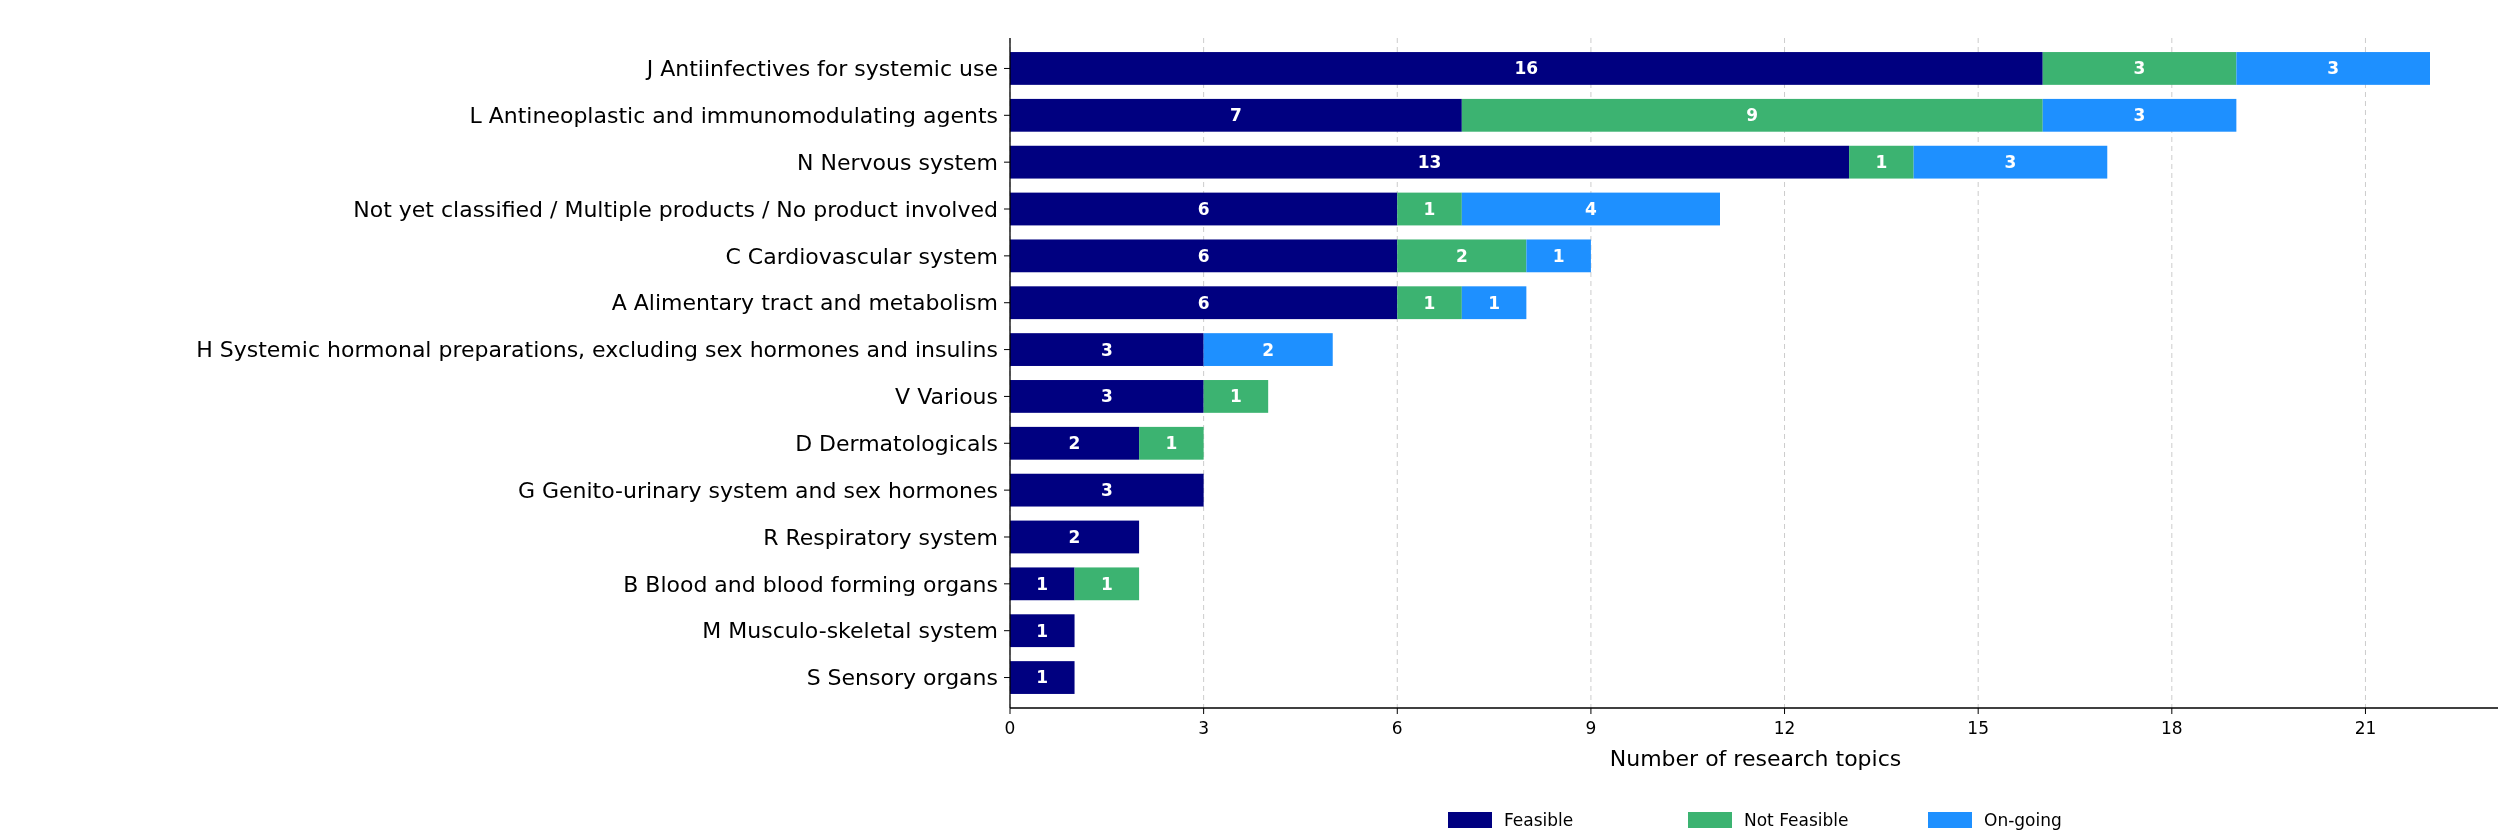 This screenshot has width=2506, height=836. Describe the element at coordinates (1784, 728) in the screenshot. I see `x-tick-label: 12` at that location.